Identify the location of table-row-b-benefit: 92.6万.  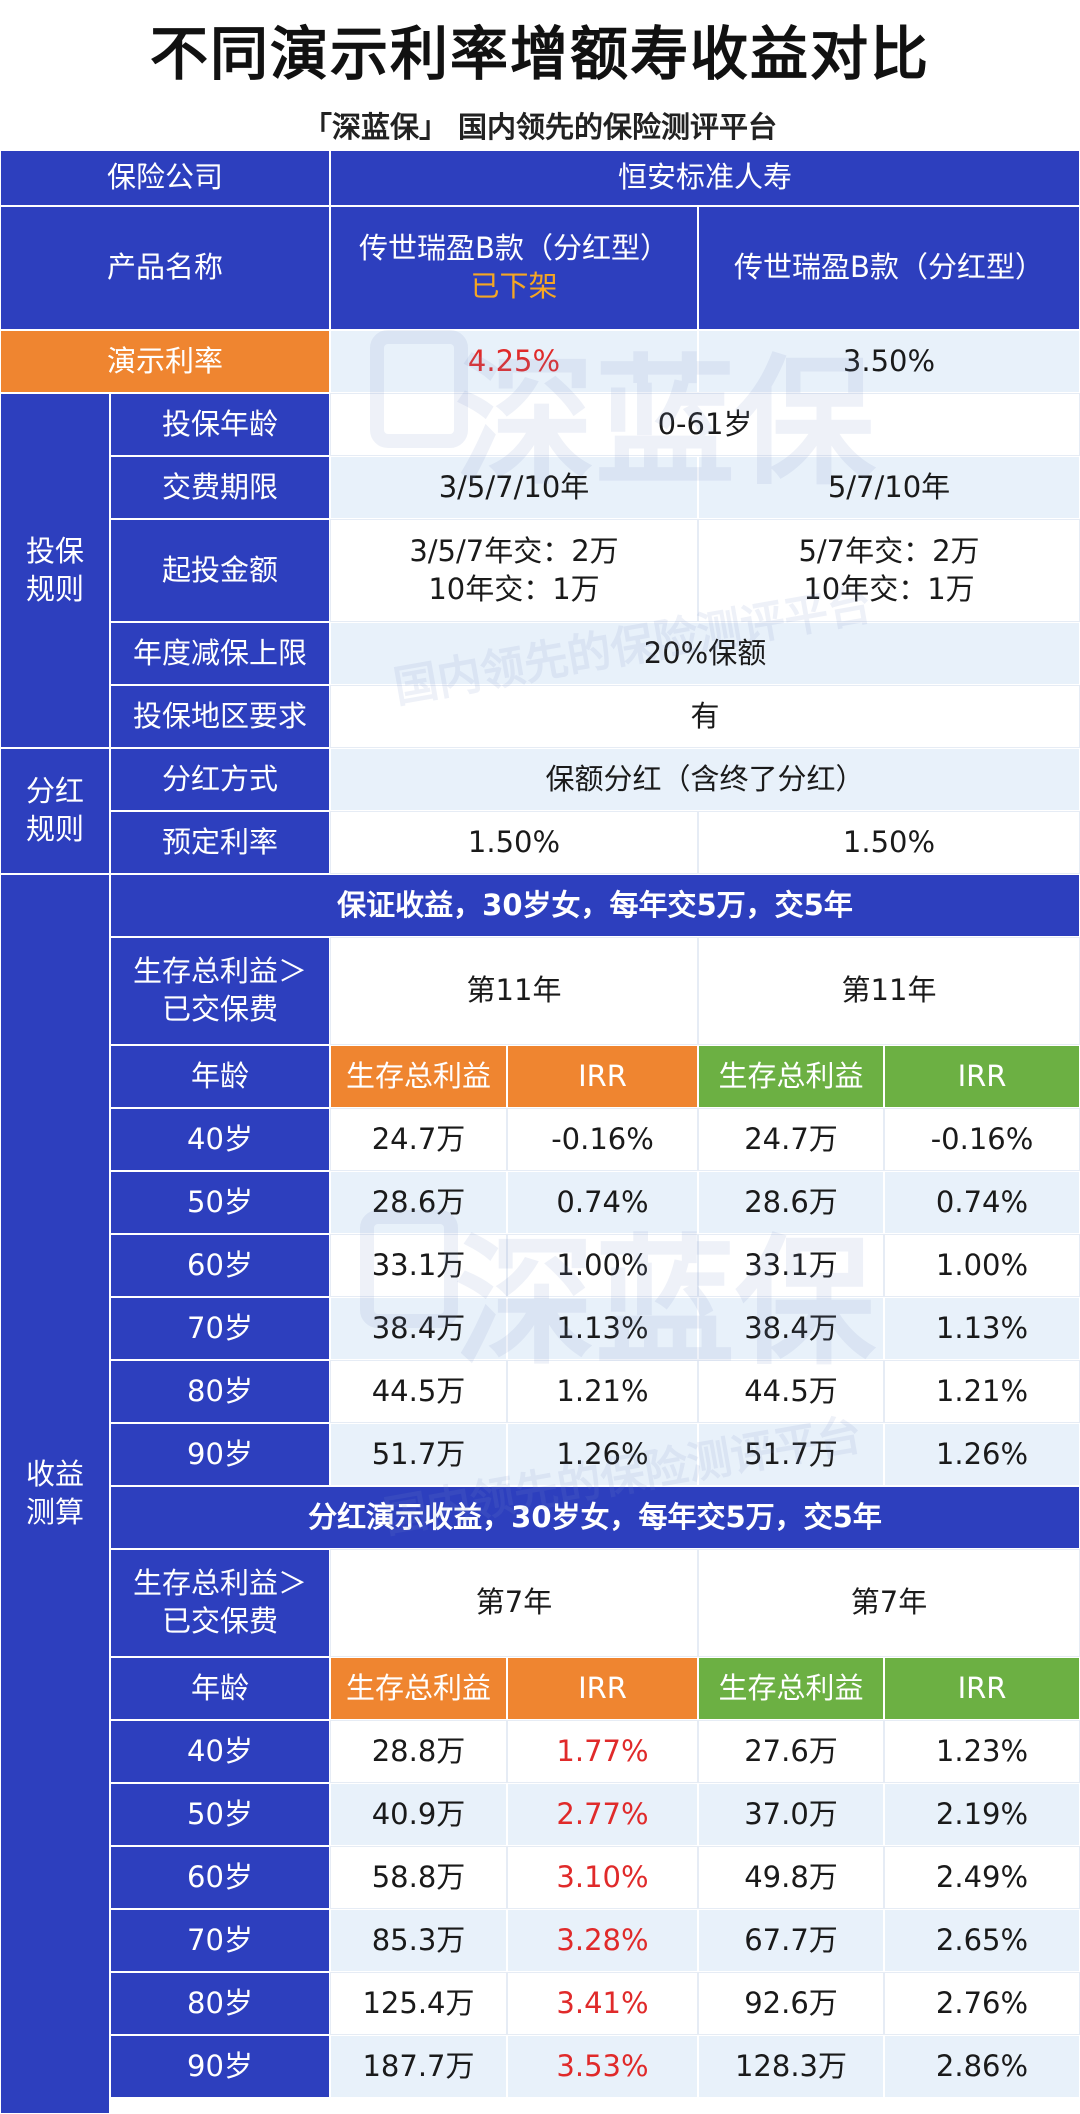
(791, 2003).